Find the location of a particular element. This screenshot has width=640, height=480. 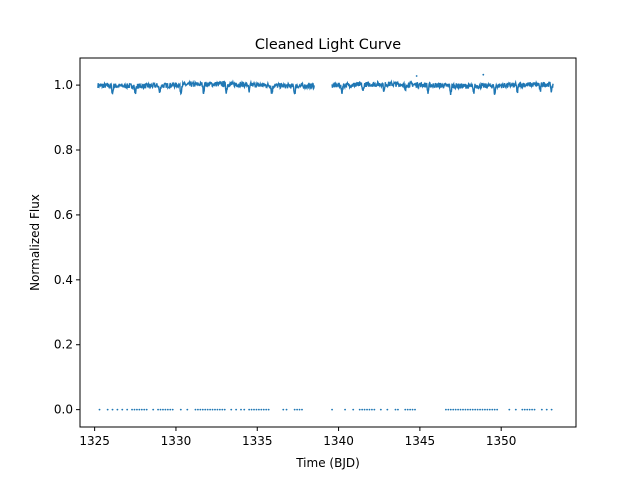

y-tick-label: 0.4 is located at coordinates (63, 280).